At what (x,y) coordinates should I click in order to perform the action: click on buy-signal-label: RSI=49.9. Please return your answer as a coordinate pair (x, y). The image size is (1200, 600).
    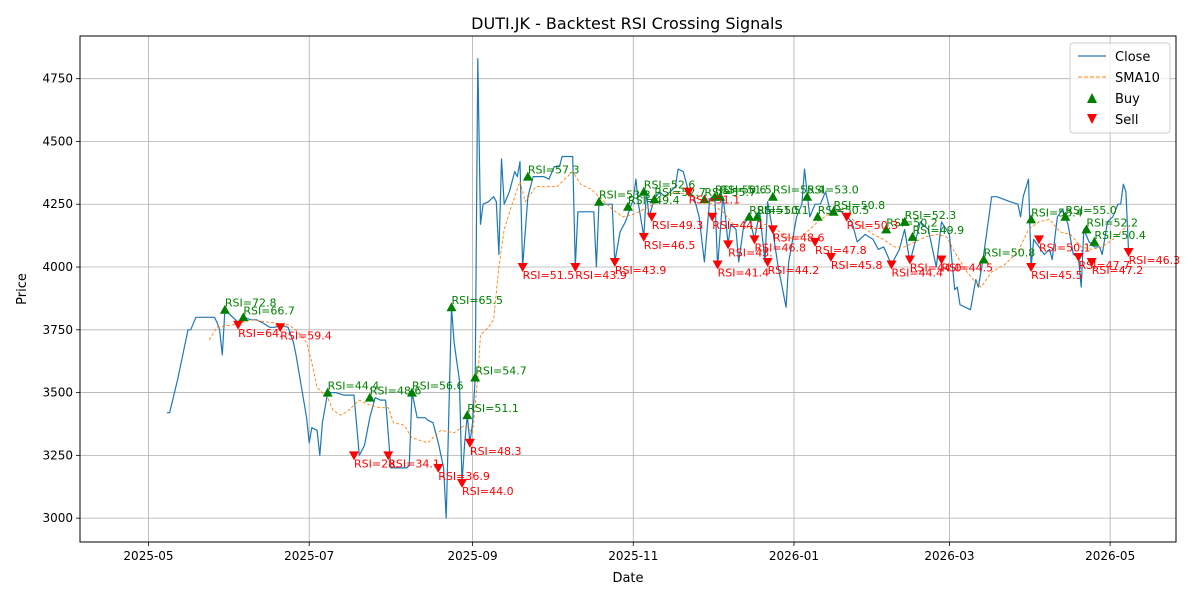
    Looking at the image, I should click on (939, 230).